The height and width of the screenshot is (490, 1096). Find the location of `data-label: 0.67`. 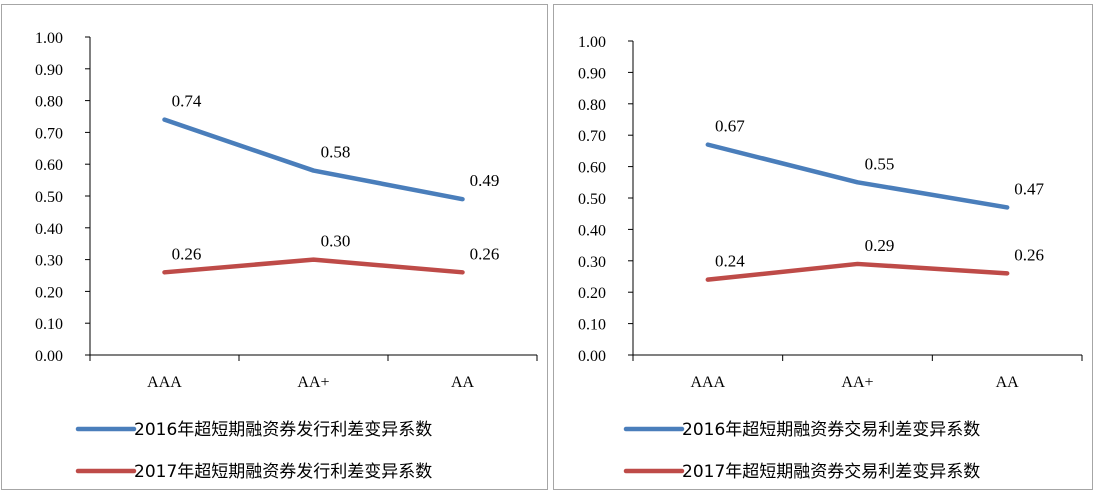

data-label: 0.67 is located at coordinates (730, 126).